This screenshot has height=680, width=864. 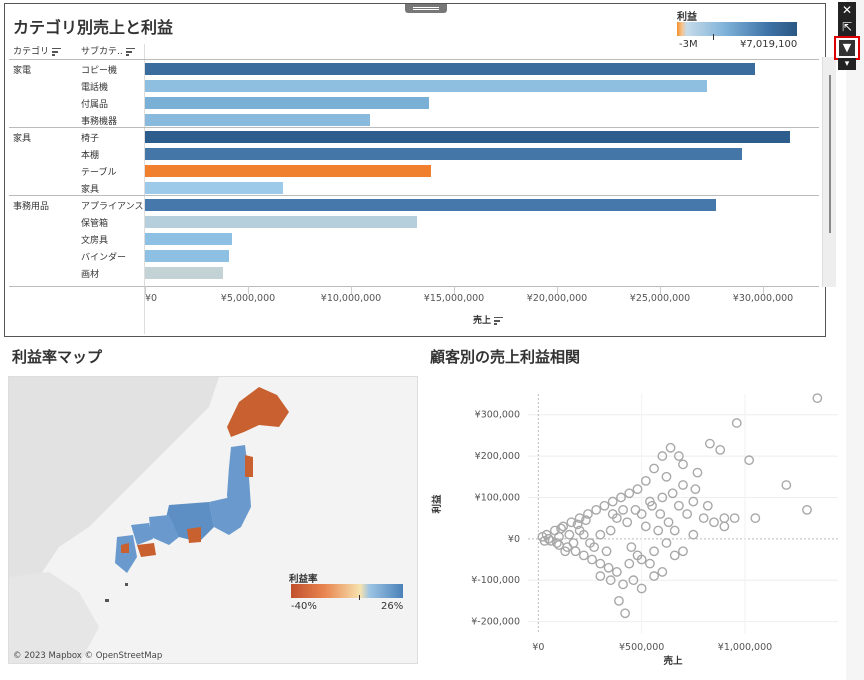 What do you see at coordinates (347, 591) in the screenshot?
I see `margin-color-legend` at bounding box center [347, 591].